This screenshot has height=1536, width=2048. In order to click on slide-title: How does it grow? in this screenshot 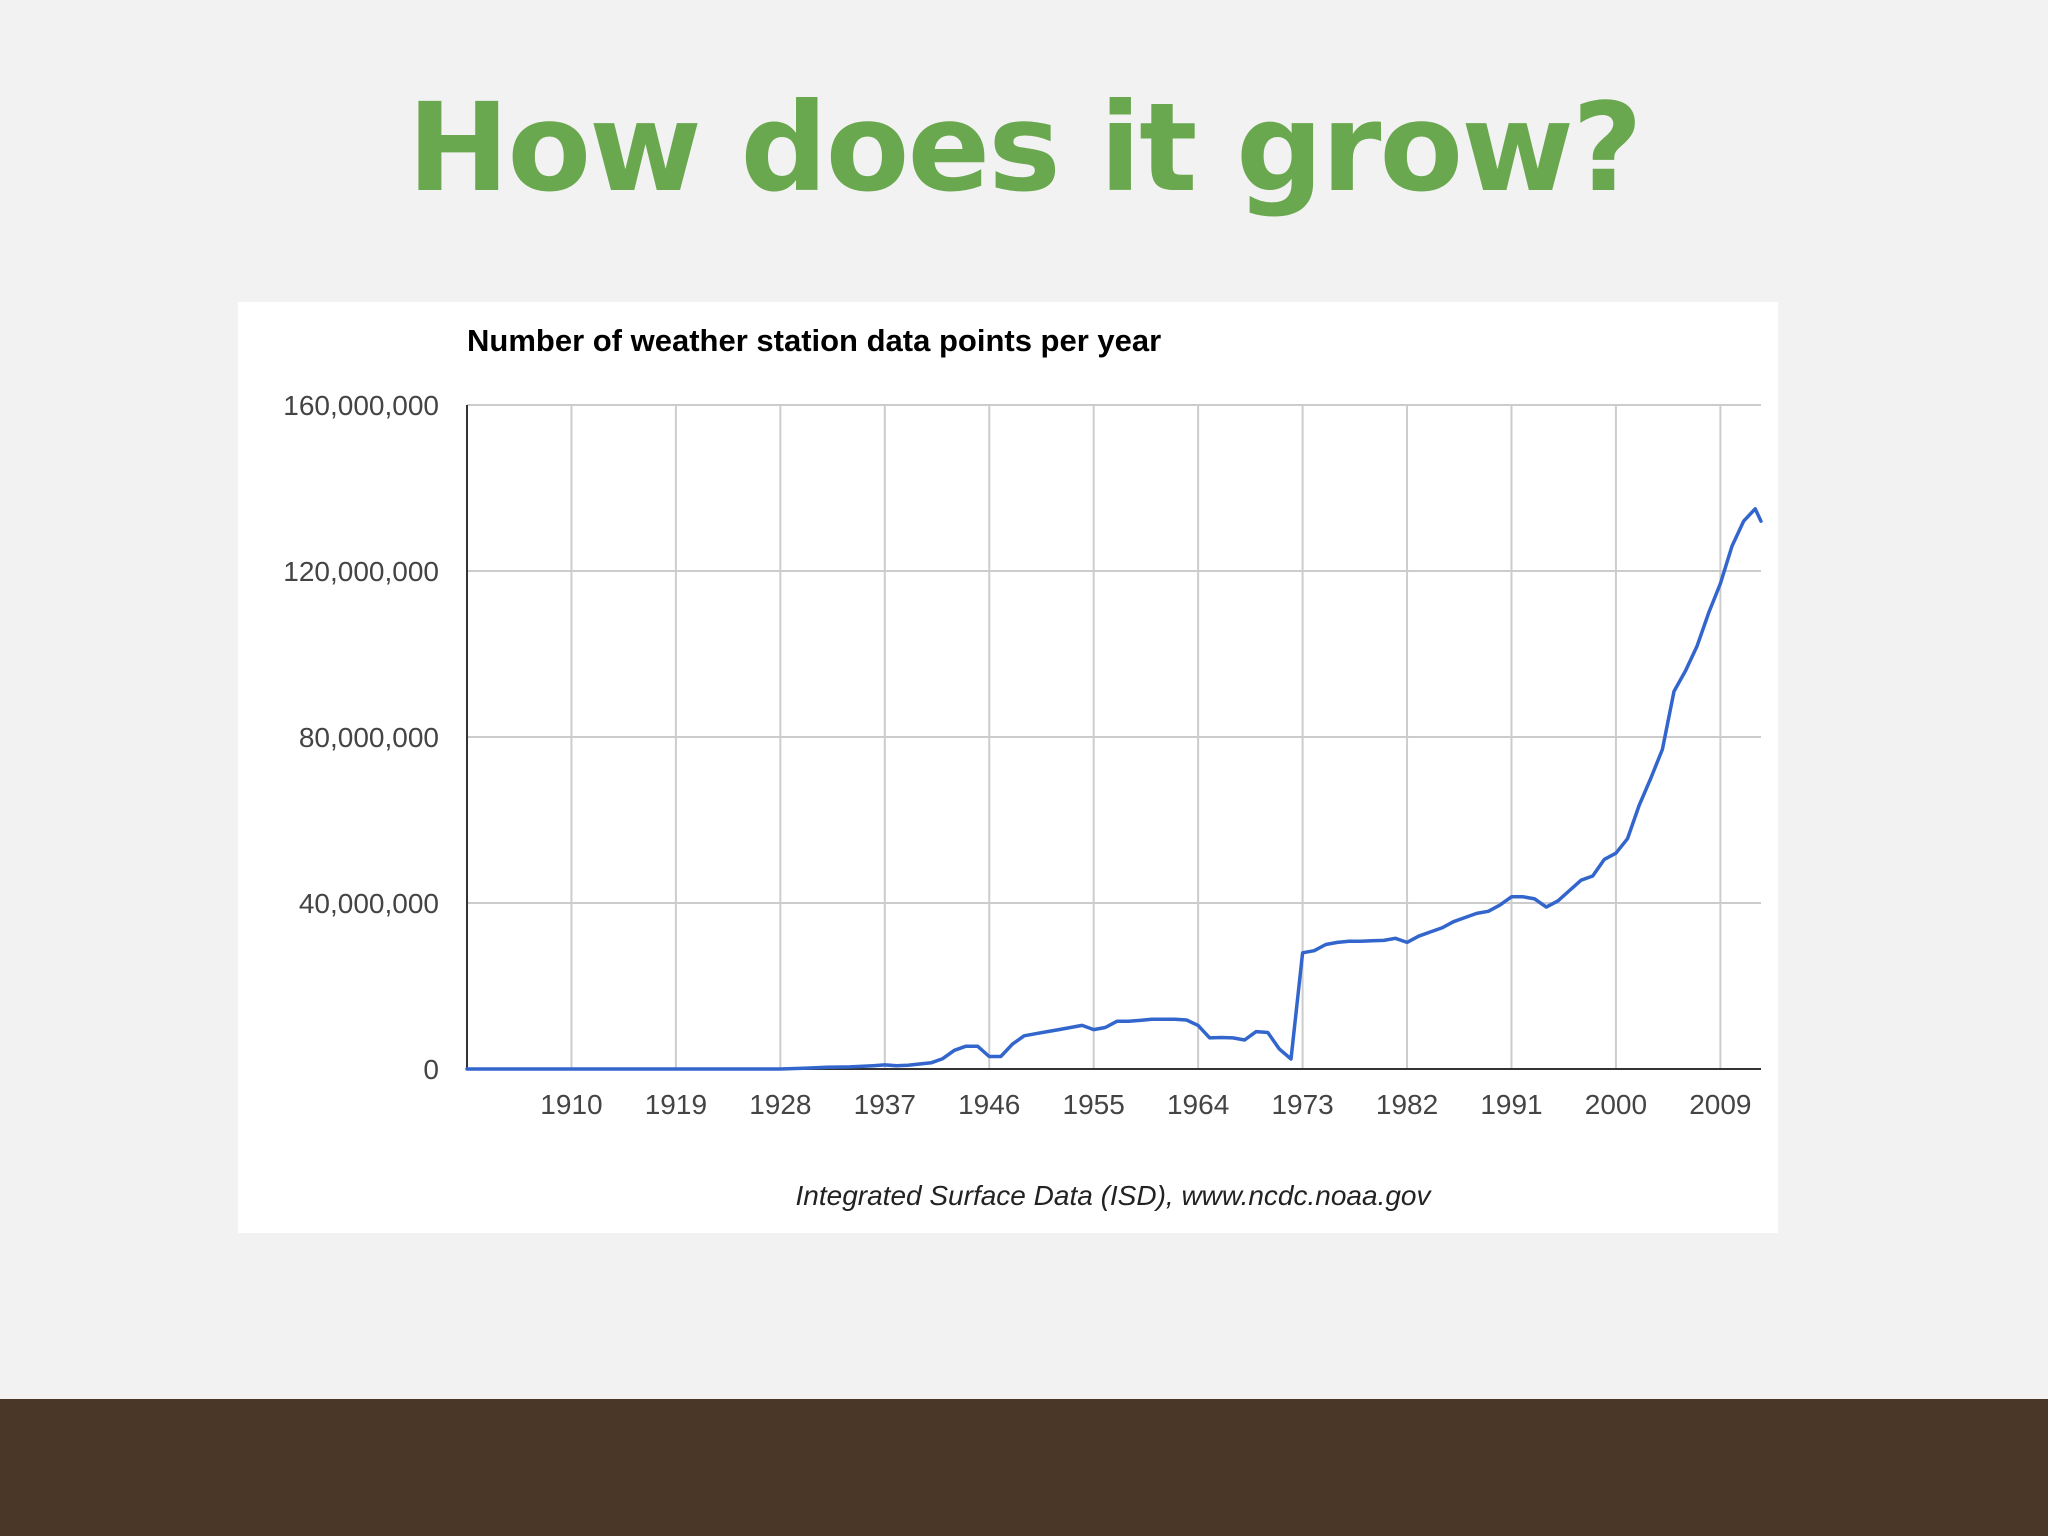, I will do `click(1024, 148)`.